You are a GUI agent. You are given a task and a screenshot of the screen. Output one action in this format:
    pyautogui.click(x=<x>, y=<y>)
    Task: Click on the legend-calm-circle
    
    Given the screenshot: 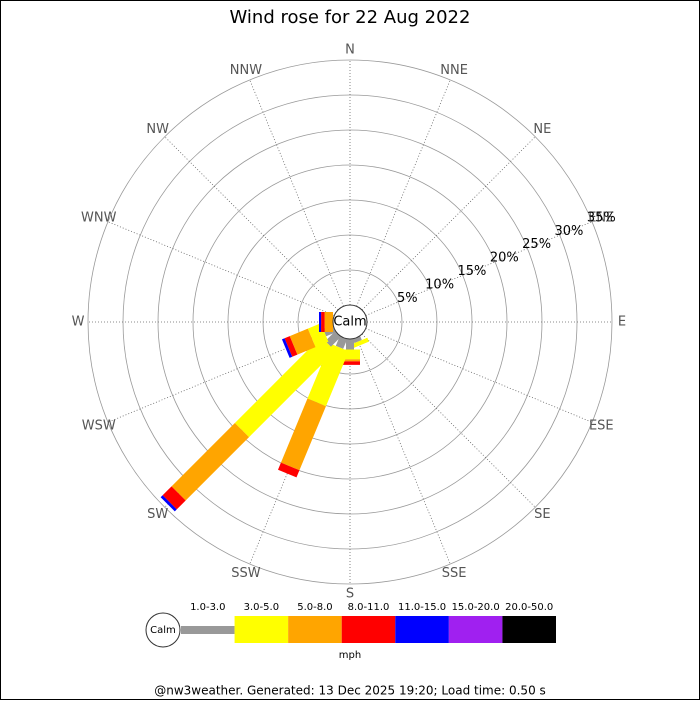 What is the action you would take?
    pyautogui.click(x=163, y=630)
    